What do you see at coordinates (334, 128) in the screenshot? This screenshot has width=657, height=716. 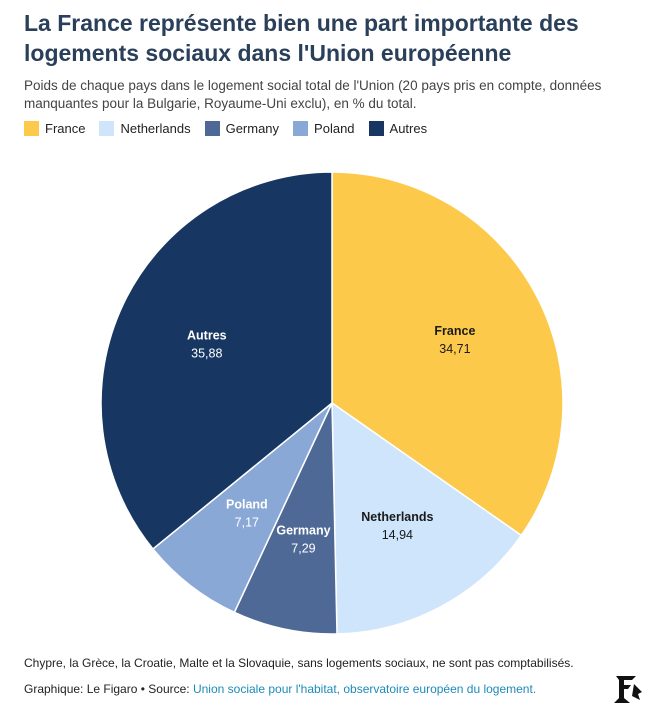 I see `legend-label: Poland` at bounding box center [334, 128].